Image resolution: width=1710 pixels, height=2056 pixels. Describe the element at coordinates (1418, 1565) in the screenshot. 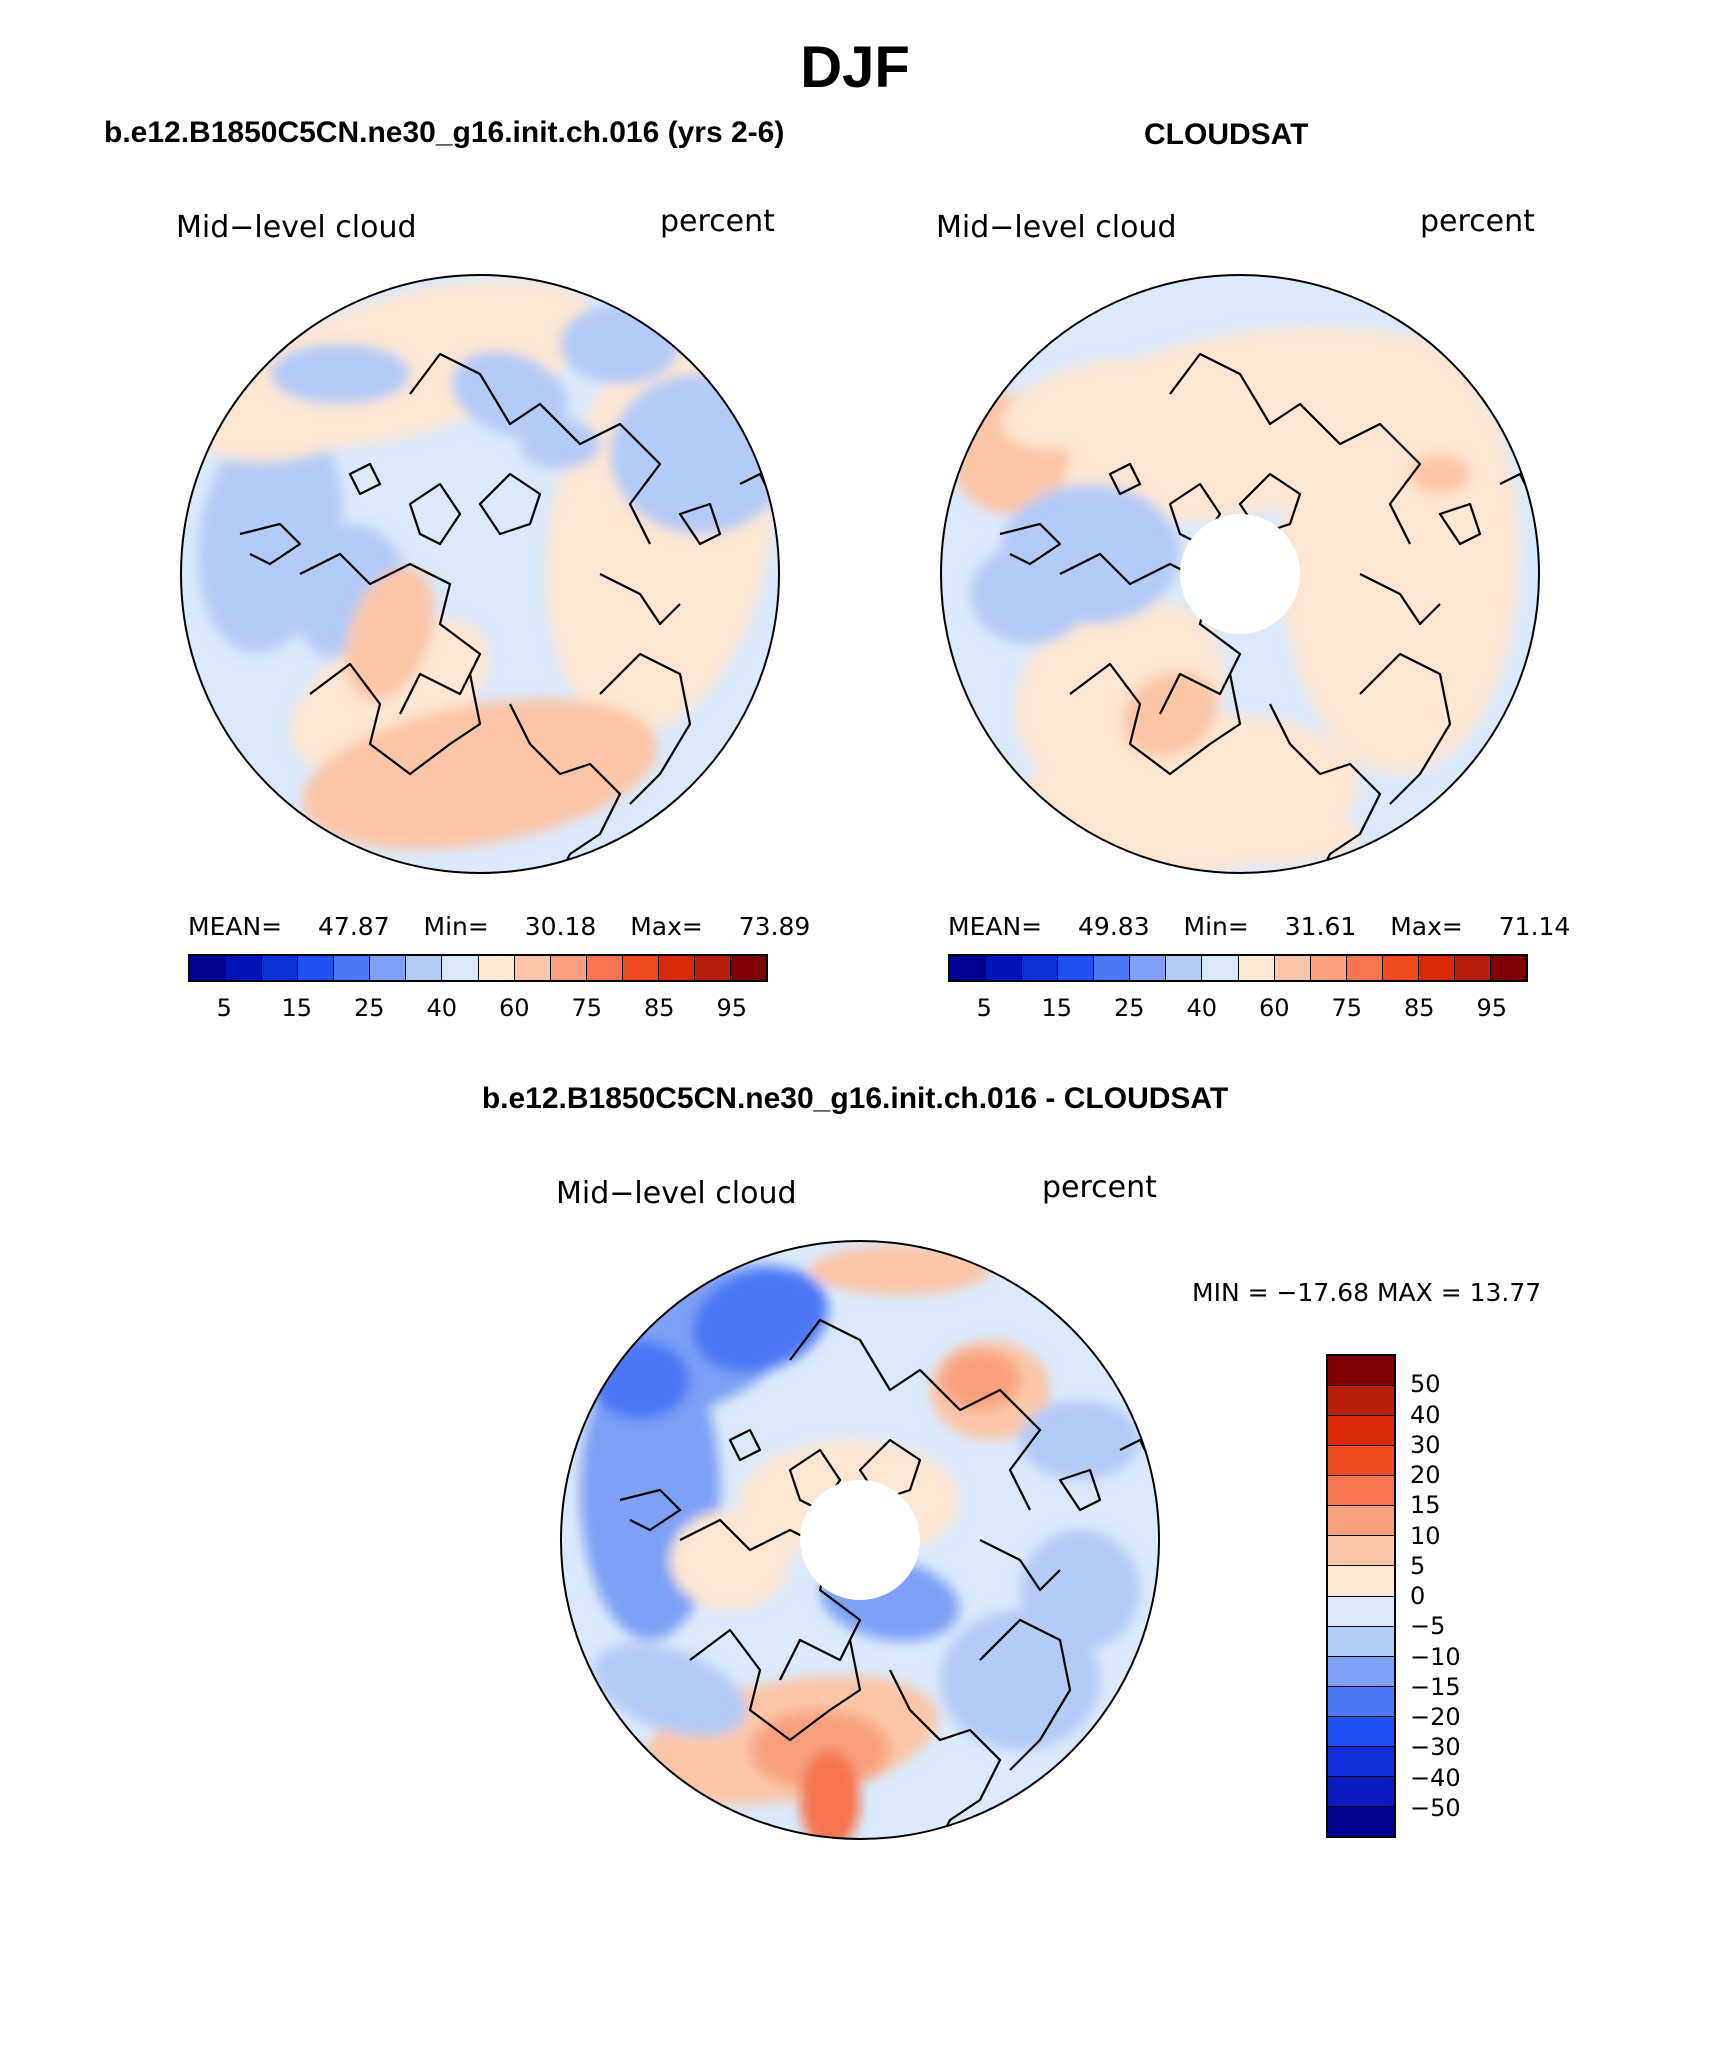

I see `diff-colorbar-tick-label: 5` at that location.